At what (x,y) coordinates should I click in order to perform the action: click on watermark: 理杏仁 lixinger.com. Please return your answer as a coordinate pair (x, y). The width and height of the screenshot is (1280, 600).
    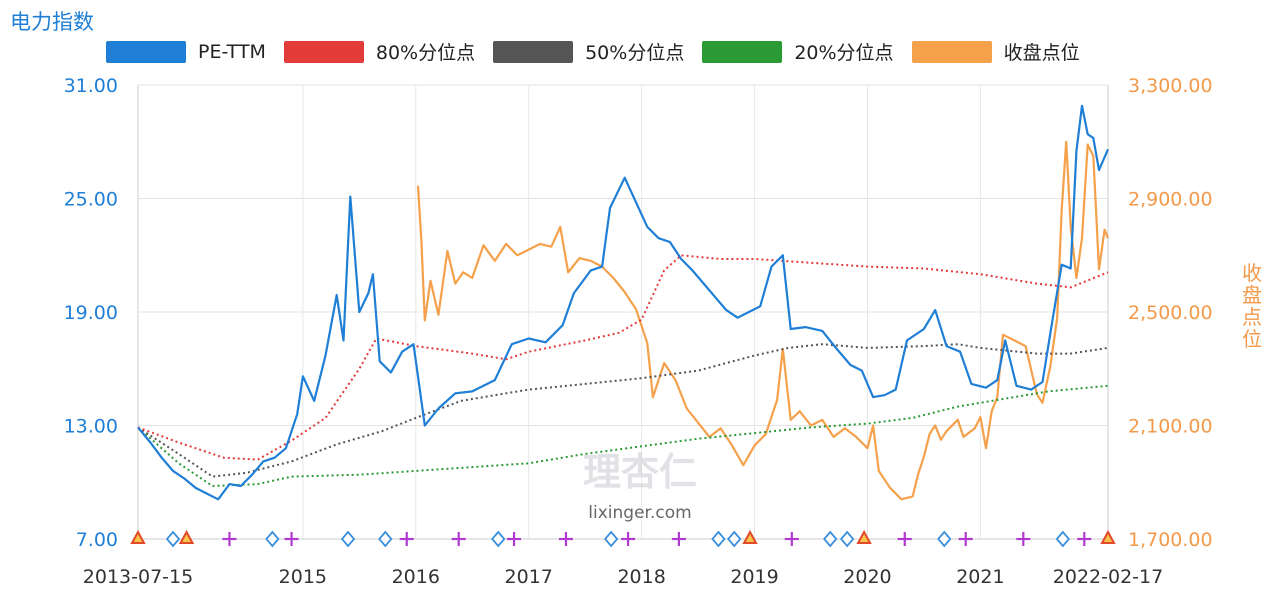
    Looking at the image, I should click on (640, 486).